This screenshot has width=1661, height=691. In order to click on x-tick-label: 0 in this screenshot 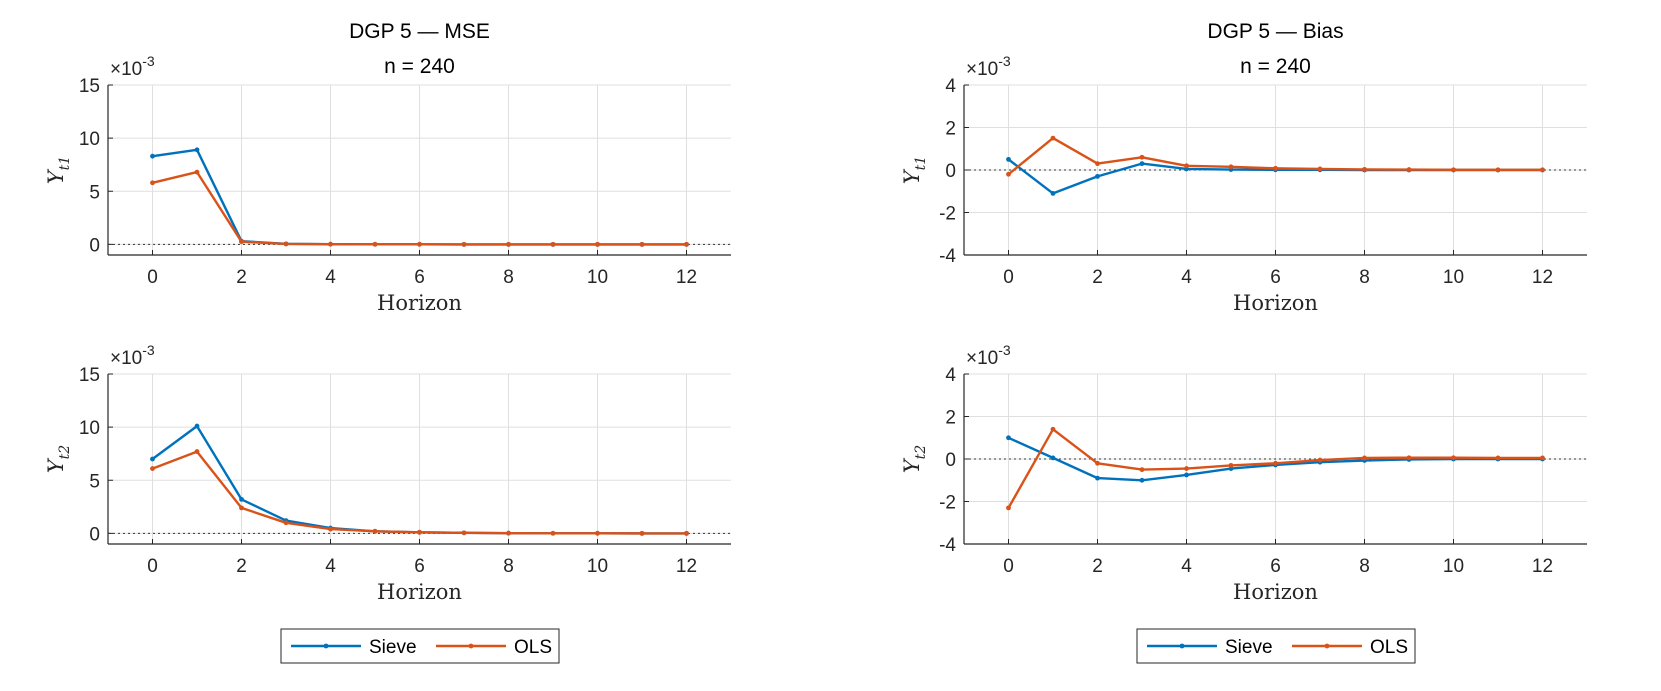, I will do `click(152, 566)`.